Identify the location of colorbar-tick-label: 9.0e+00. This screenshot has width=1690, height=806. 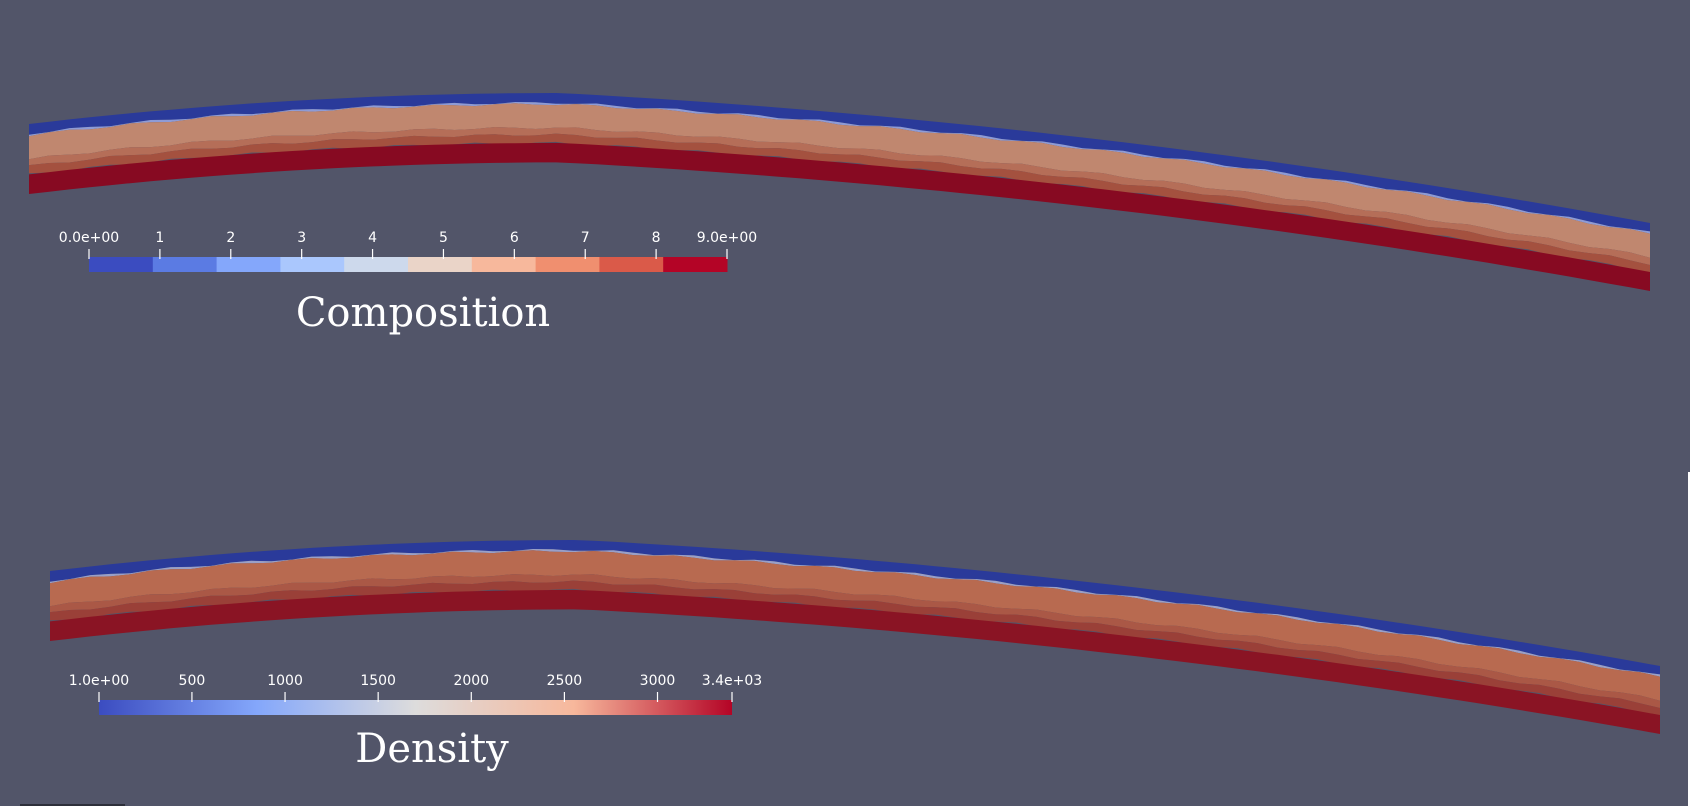
(727, 238).